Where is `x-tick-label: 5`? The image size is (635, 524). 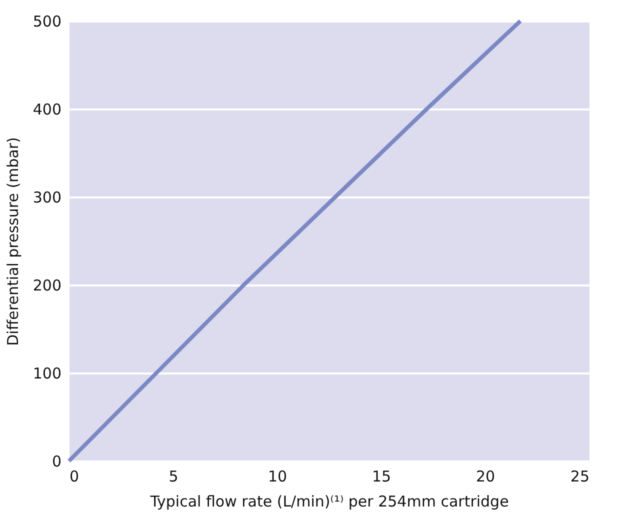
x-tick-label: 5 is located at coordinates (173, 477).